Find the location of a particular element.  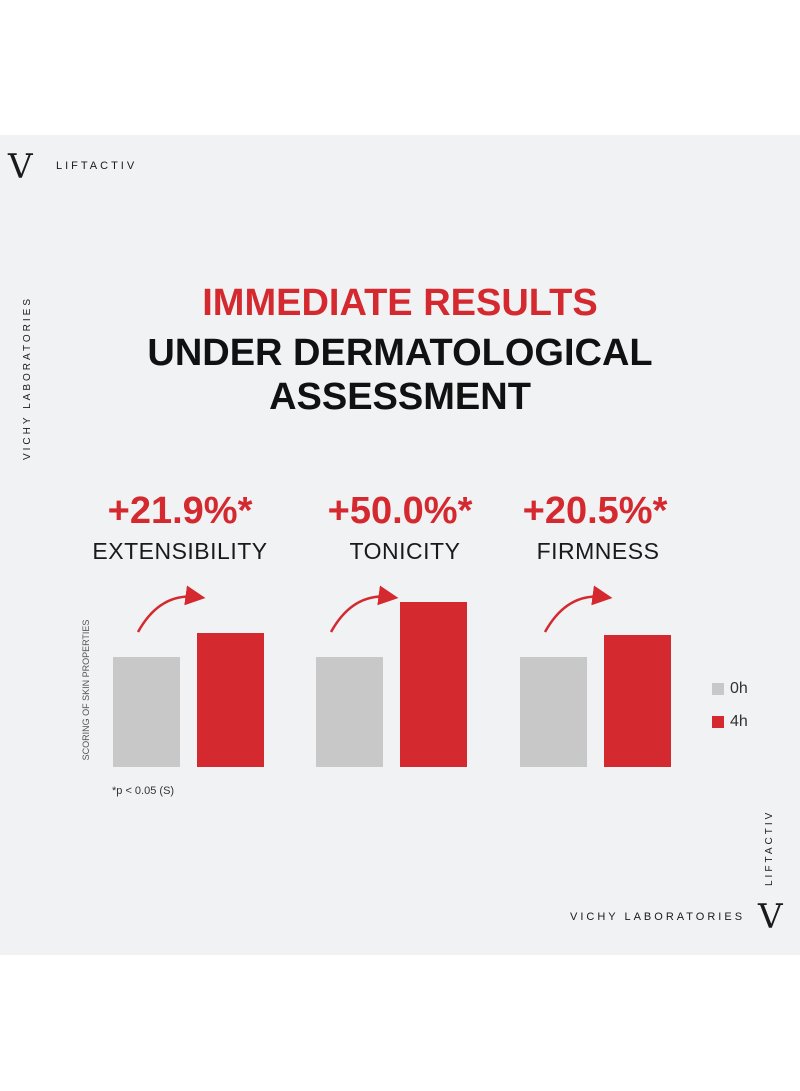

vichy-logo-bottom: V is located at coordinates (770, 917).